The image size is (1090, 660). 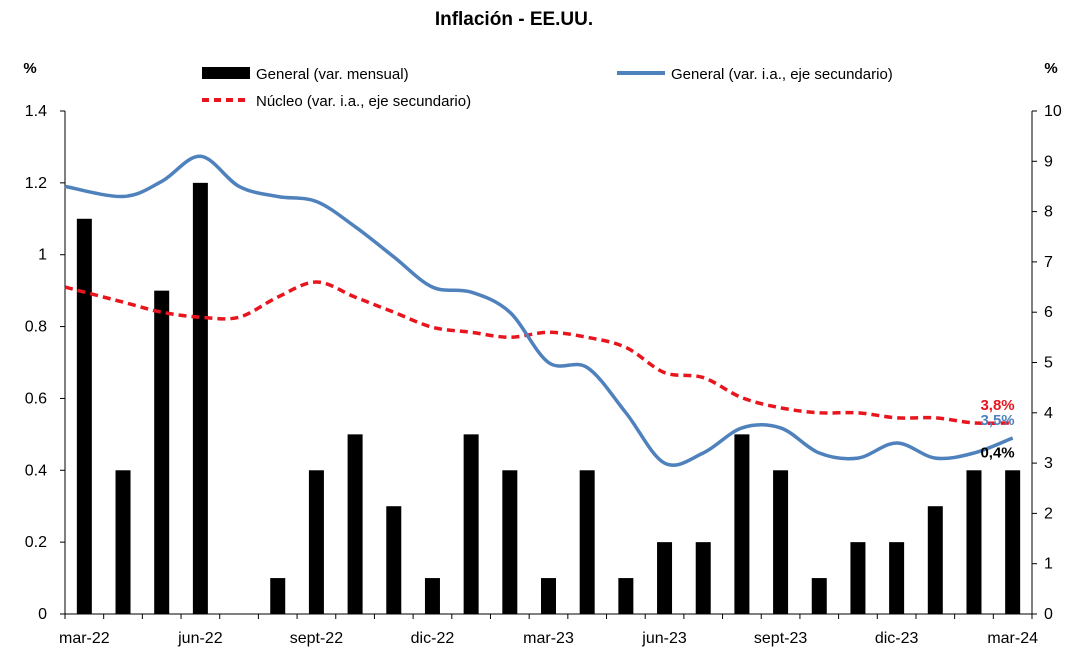 I want to click on right-tick-label: 7, so click(x=1048, y=262).